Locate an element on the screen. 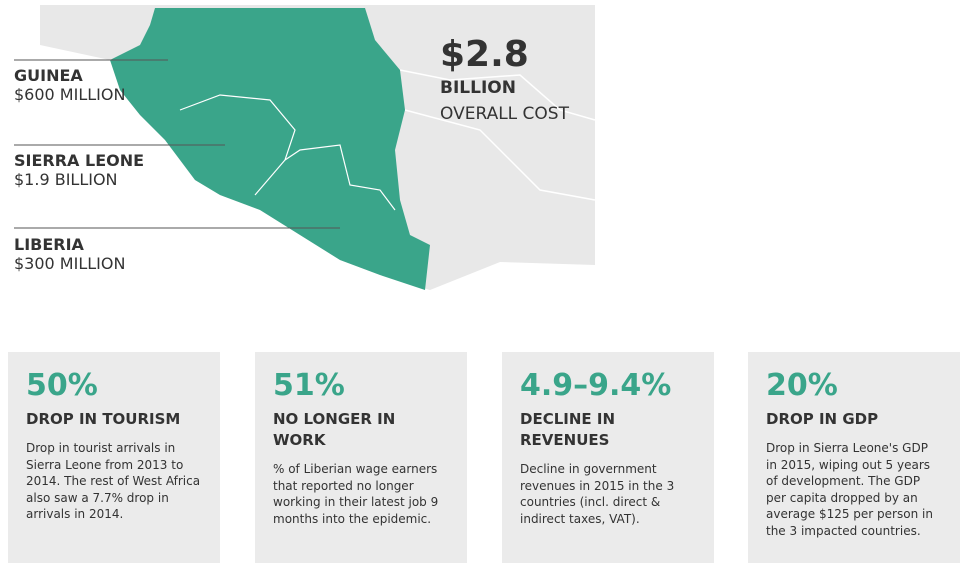  stat-heading: NO LONGER IN WORK is located at coordinates (334, 429).